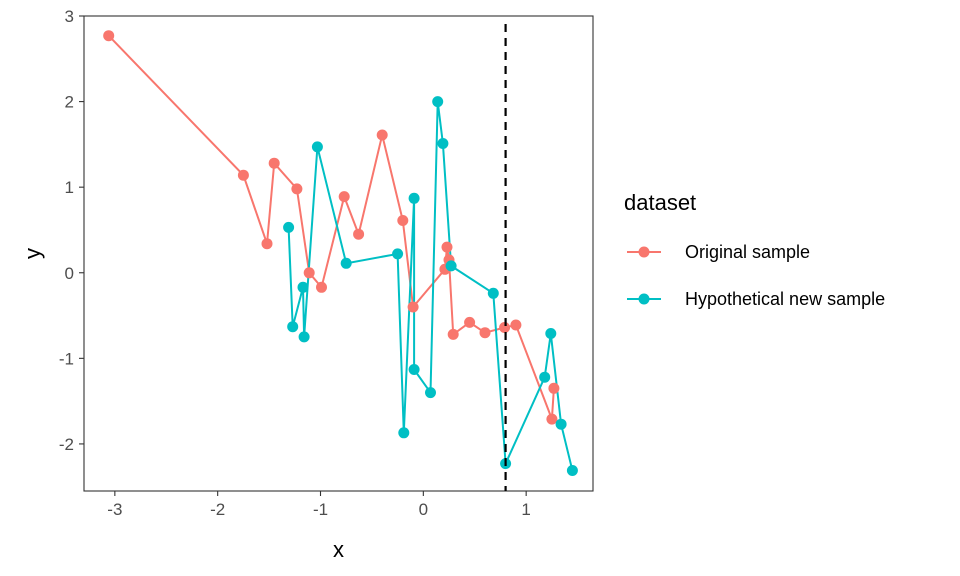  Describe the element at coordinates (525, 509) in the screenshot. I see `x-tick-label: 1` at that location.